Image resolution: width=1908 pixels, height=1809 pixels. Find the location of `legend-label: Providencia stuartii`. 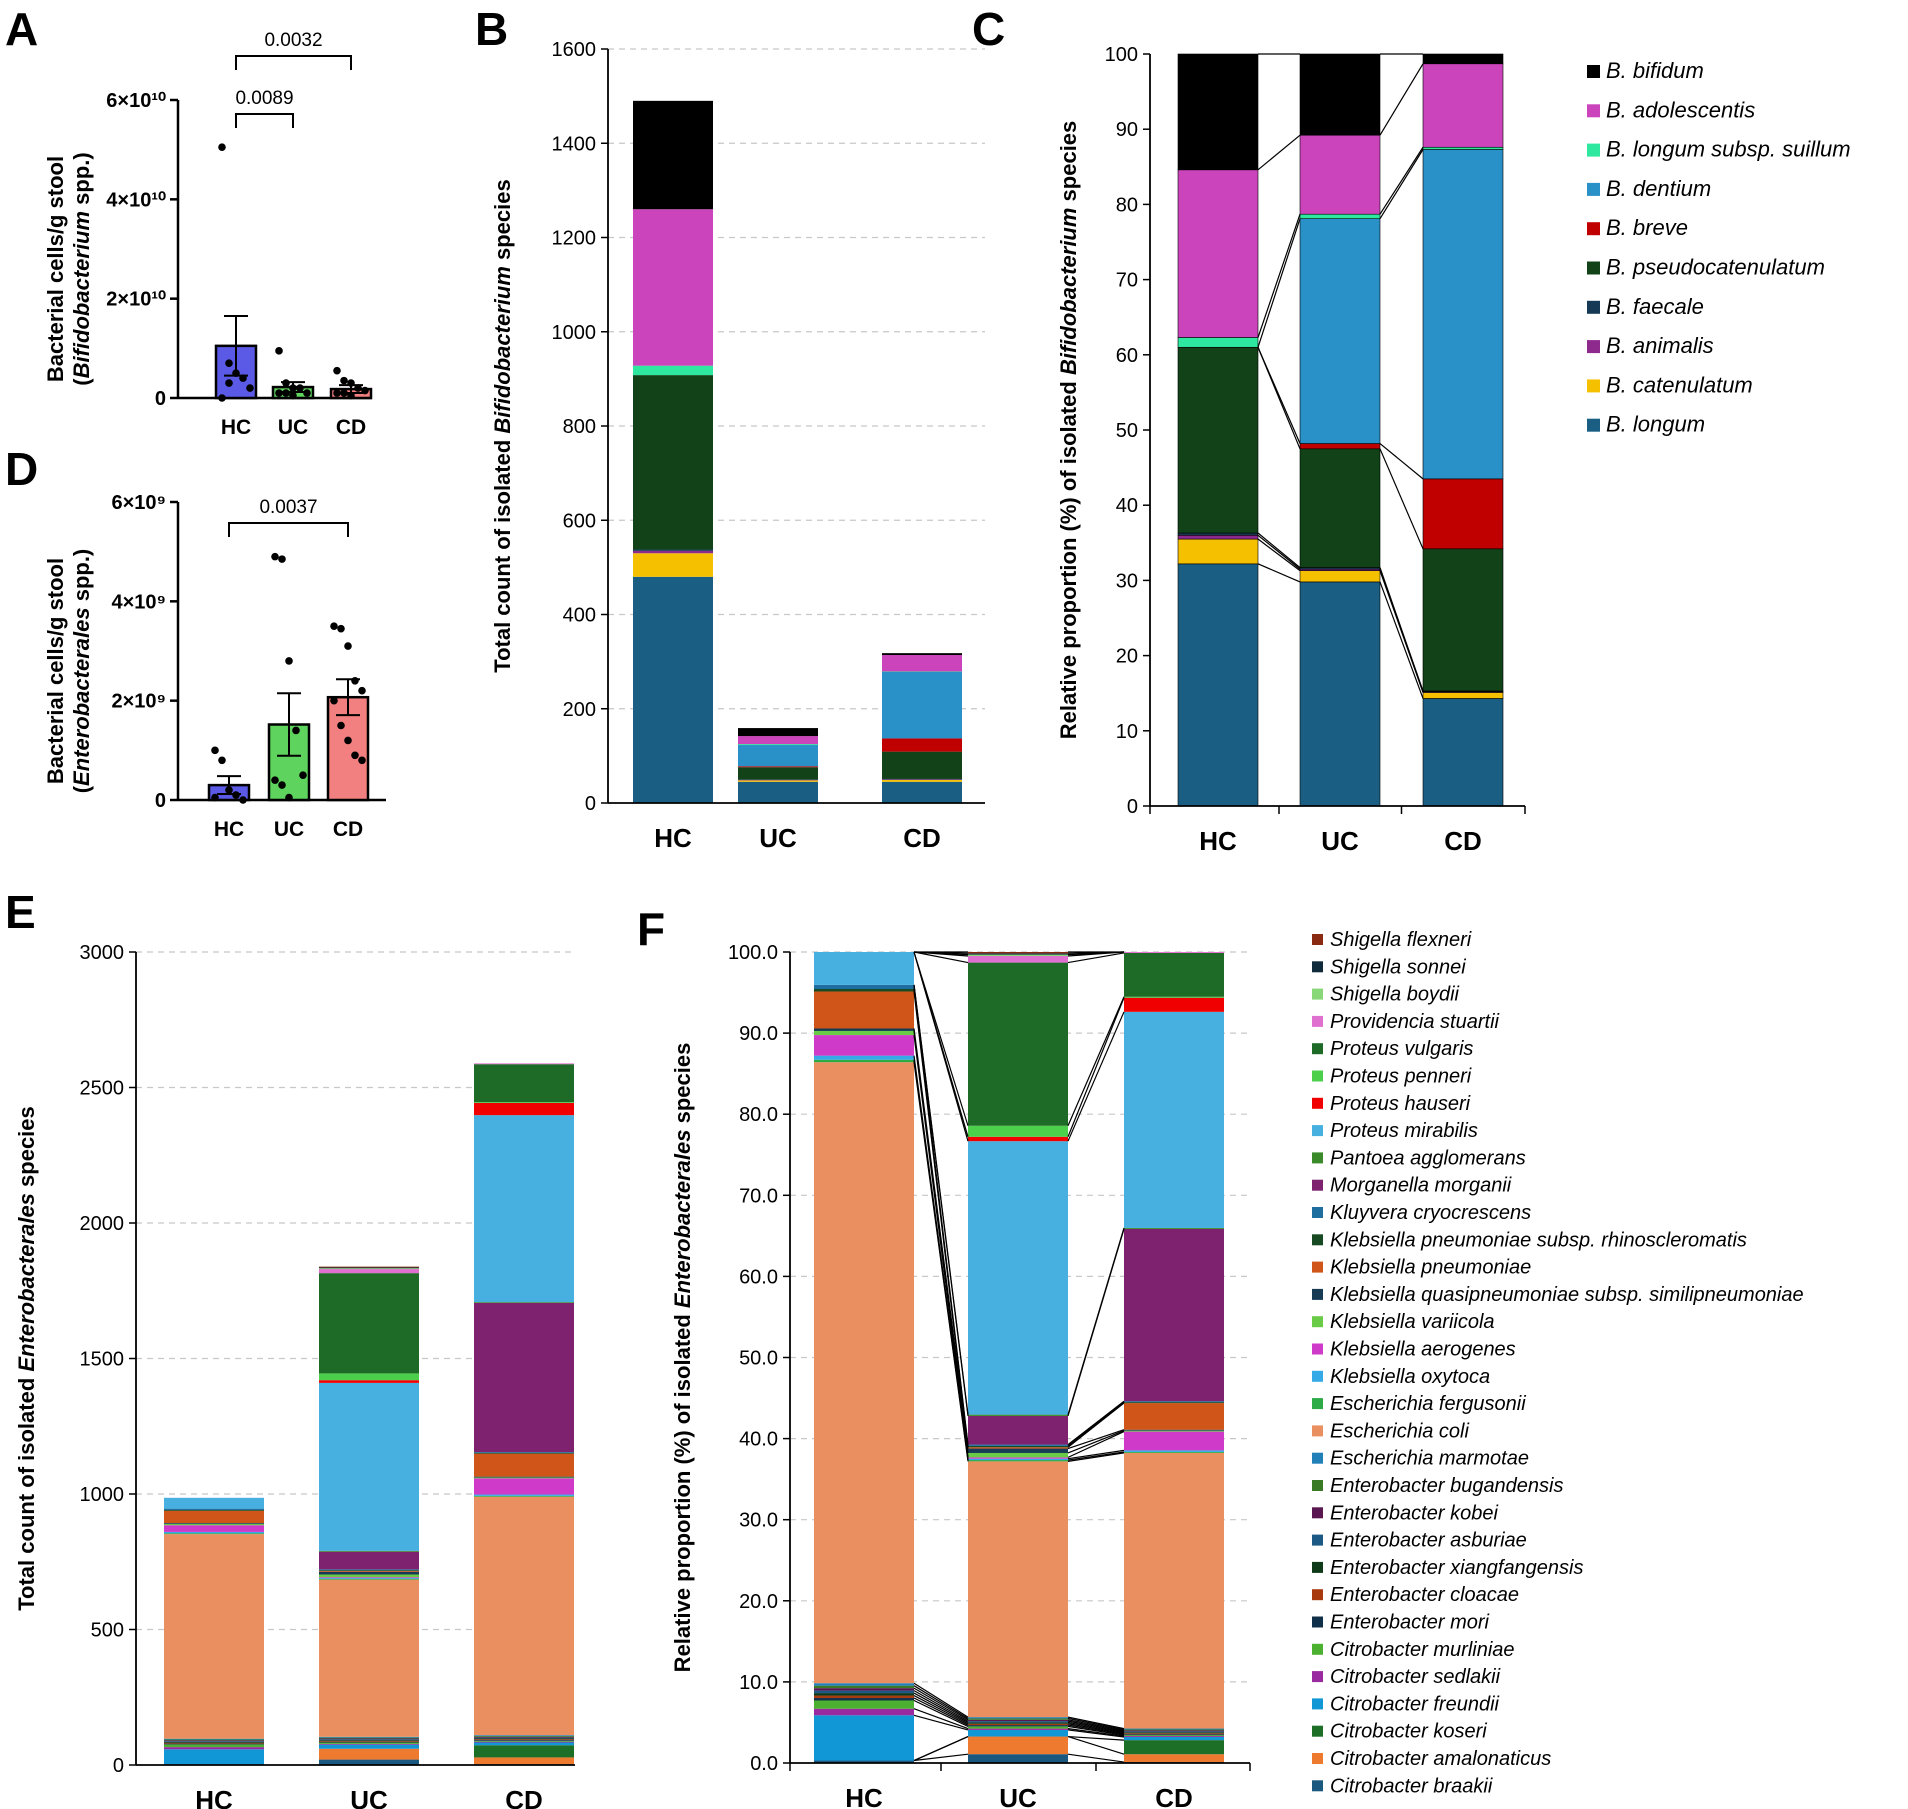

legend-label: Providencia stuartii is located at coordinates (1415, 1022).